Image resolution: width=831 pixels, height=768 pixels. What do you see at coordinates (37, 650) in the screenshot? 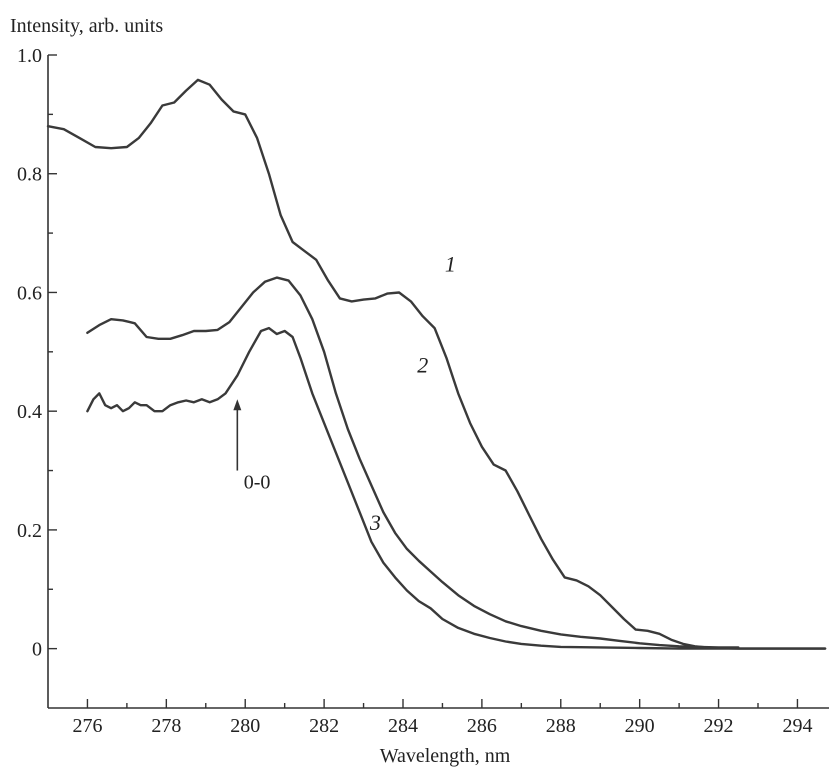
I see `y-tick-label: 0` at bounding box center [37, 650].